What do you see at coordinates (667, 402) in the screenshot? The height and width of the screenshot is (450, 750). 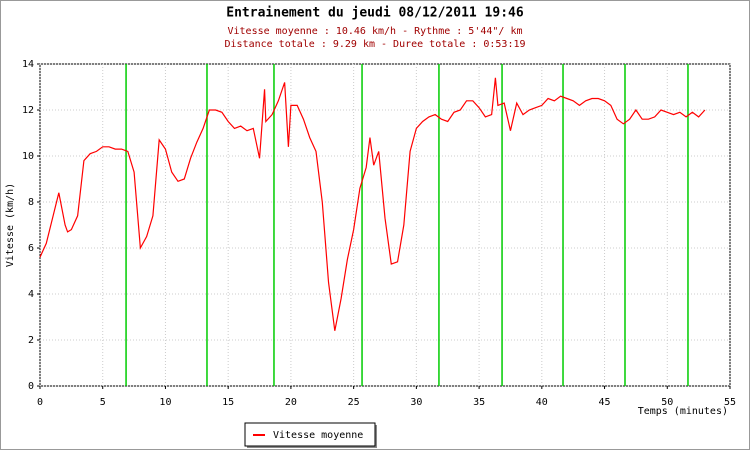 I see `x-tick-label: 50` at bounding box center [667, 402].